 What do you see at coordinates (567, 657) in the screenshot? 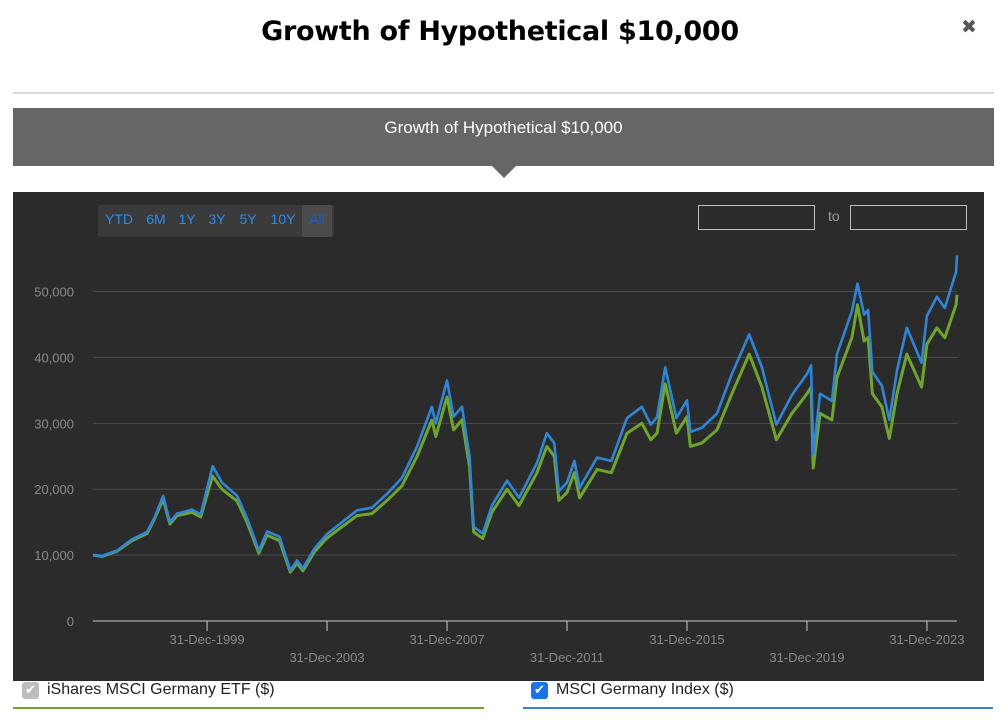
I see `x-tick-label: 31-Dec-2011` at bounding box center [567, 657].